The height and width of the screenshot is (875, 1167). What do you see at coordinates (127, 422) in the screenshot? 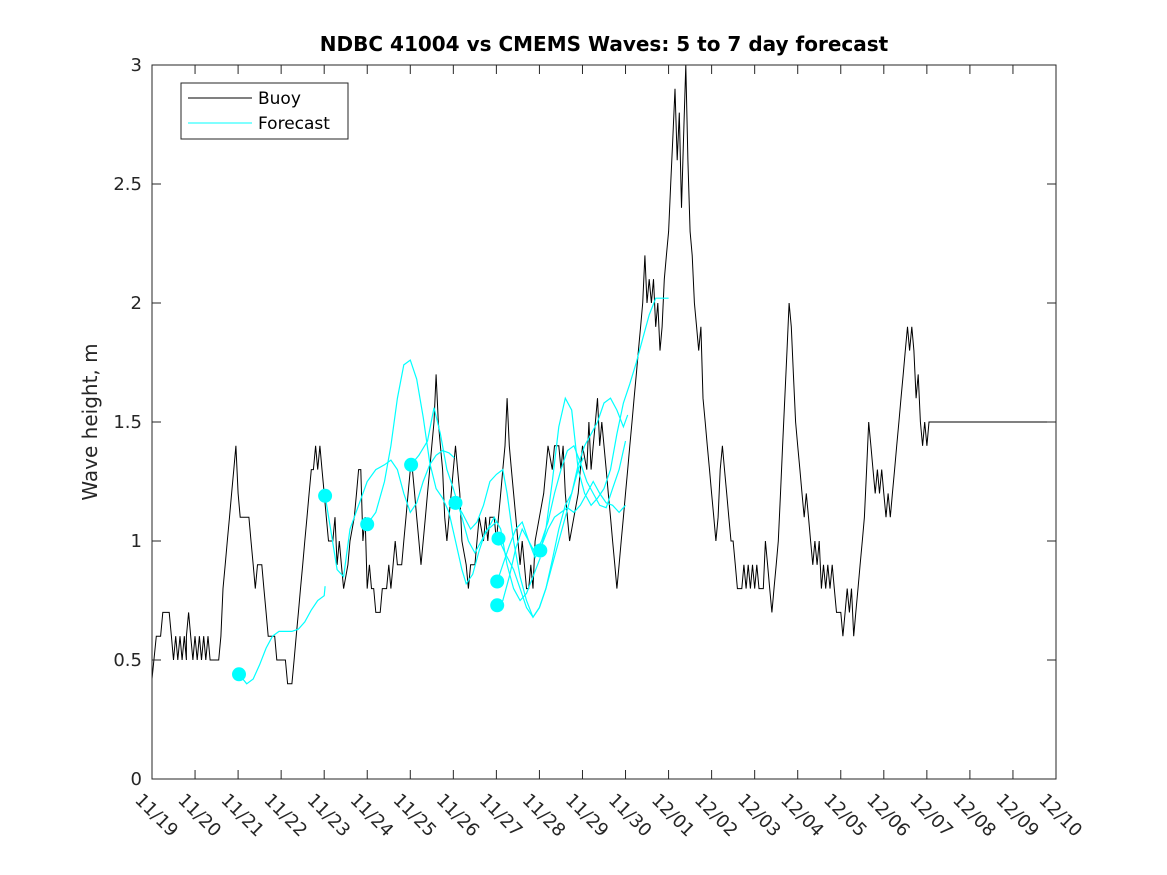
I see `y-tick-label: 1.5` at bounding box center [127, 422].